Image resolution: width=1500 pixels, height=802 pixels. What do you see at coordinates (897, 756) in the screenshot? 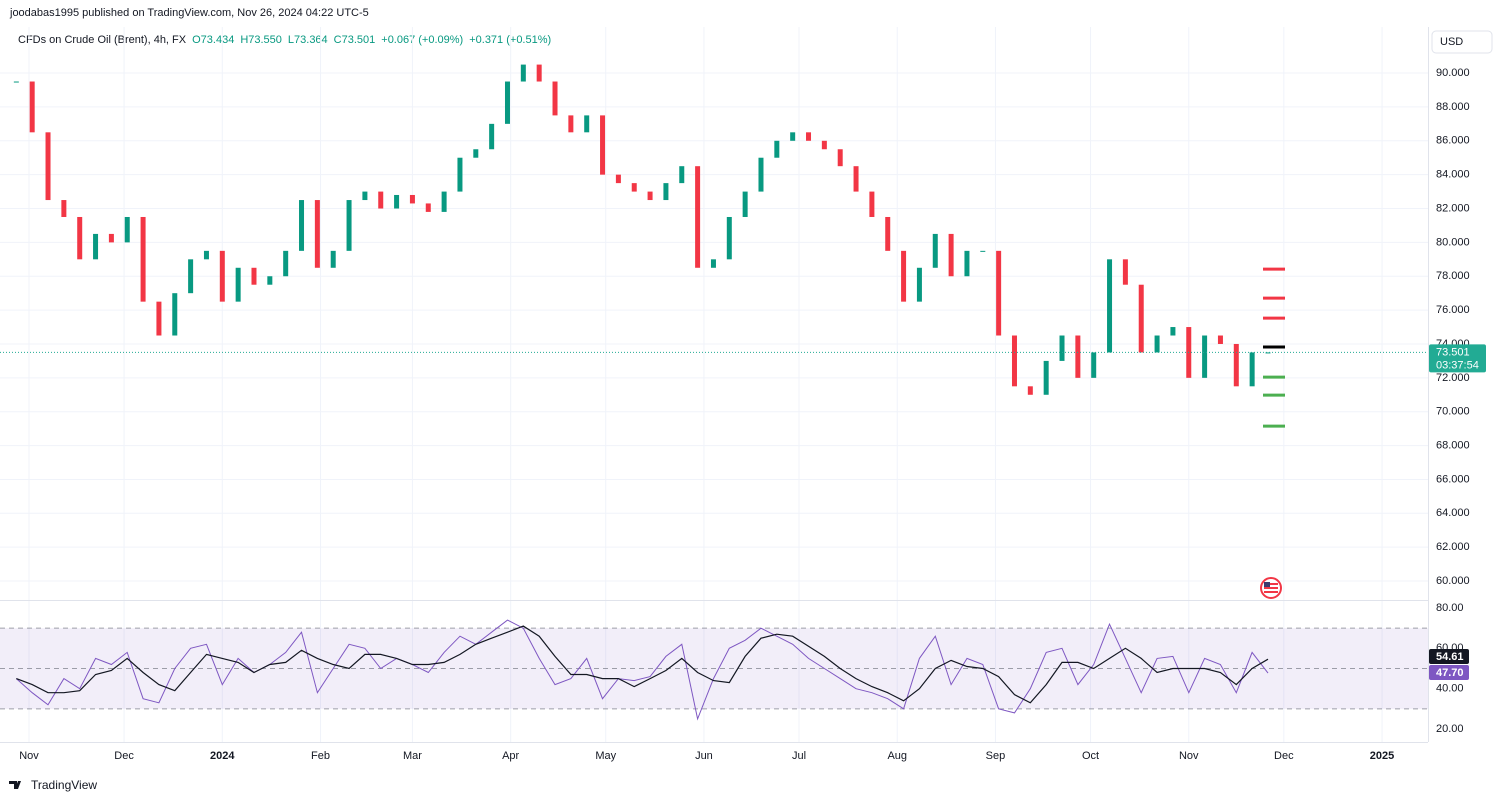
I see `x-tick-label: Aug` at bounding box center [897, 756].